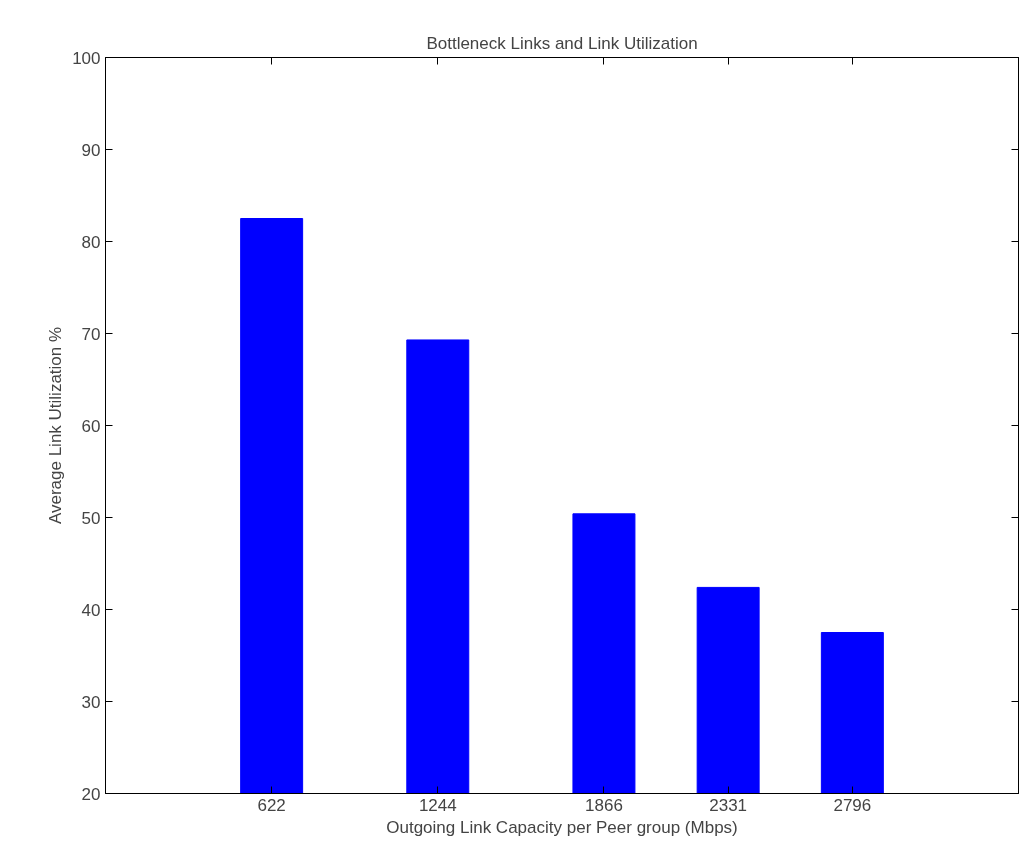  I want to click on y-tick-label: 90, so click(91, 150).